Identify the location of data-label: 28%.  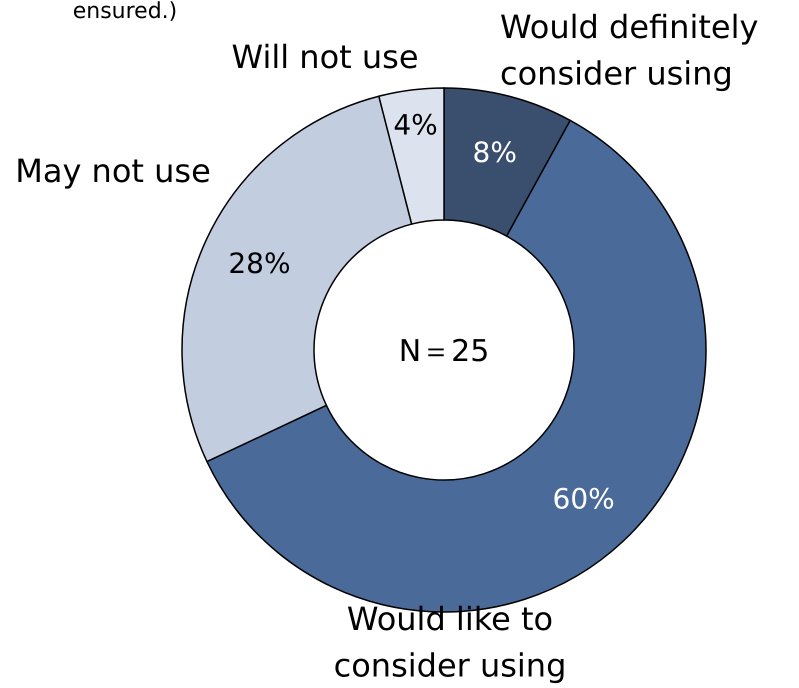
(259, 263).